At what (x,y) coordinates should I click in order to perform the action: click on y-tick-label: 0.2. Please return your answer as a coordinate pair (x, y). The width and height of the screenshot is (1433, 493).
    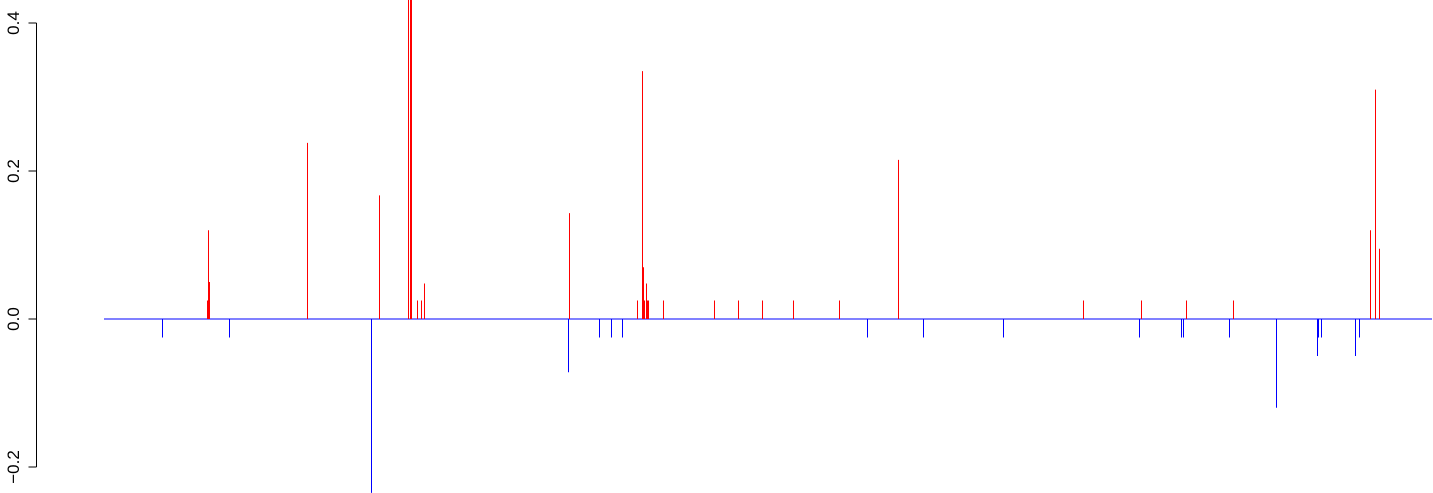
    Looking at the image, I should click on (13, 171).